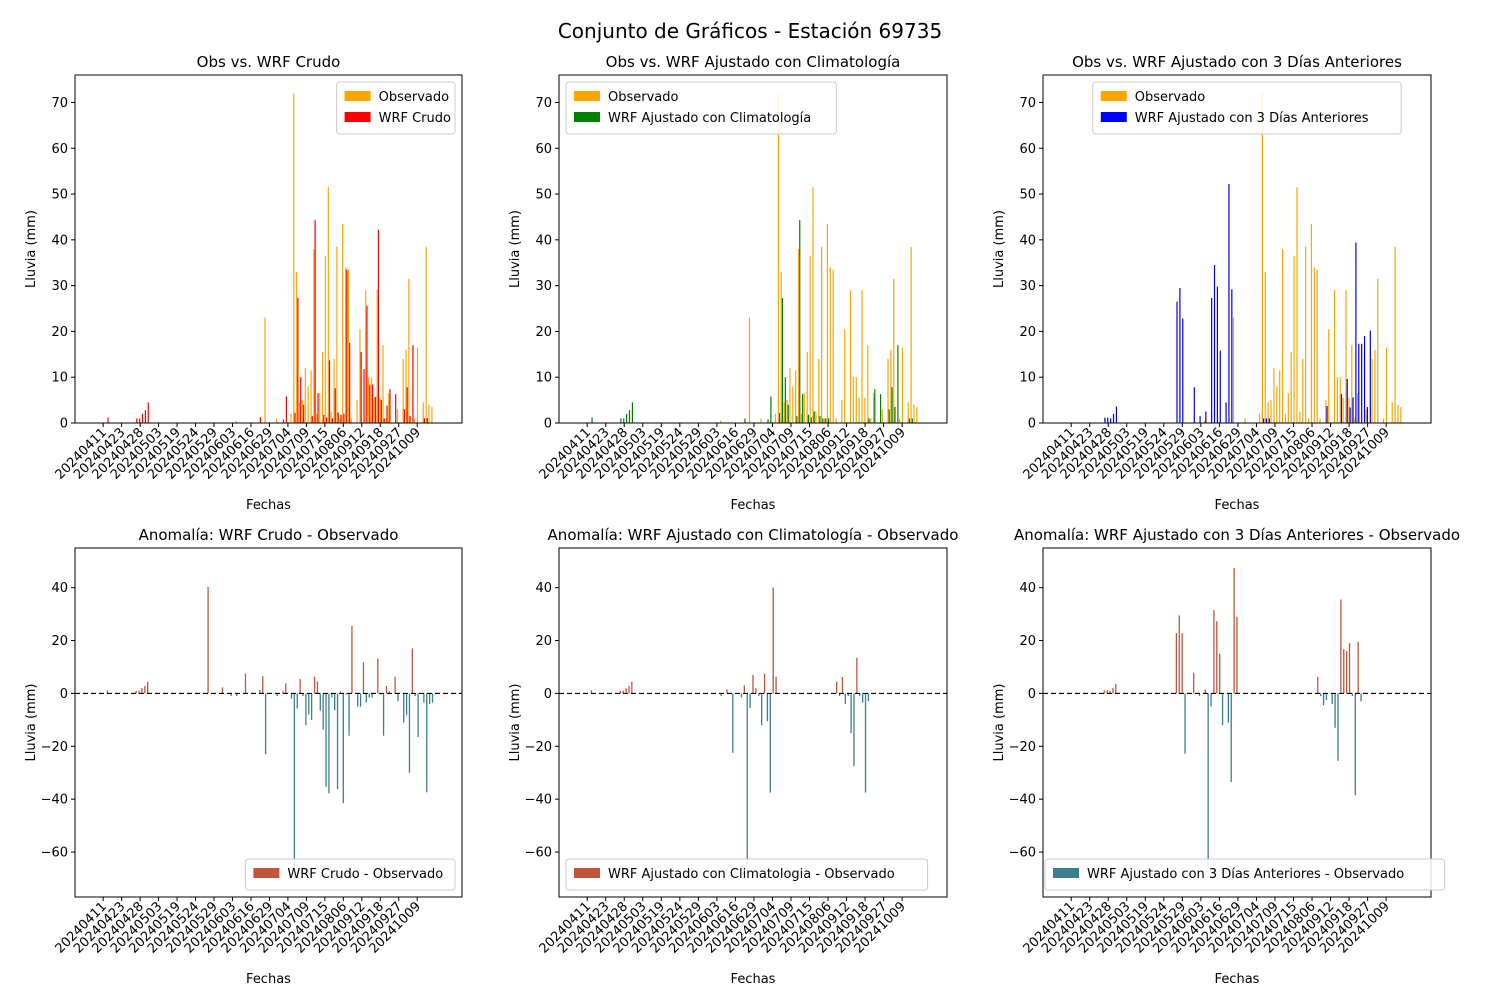  I want to click on y-tick-label: 40, so click(59, 588).